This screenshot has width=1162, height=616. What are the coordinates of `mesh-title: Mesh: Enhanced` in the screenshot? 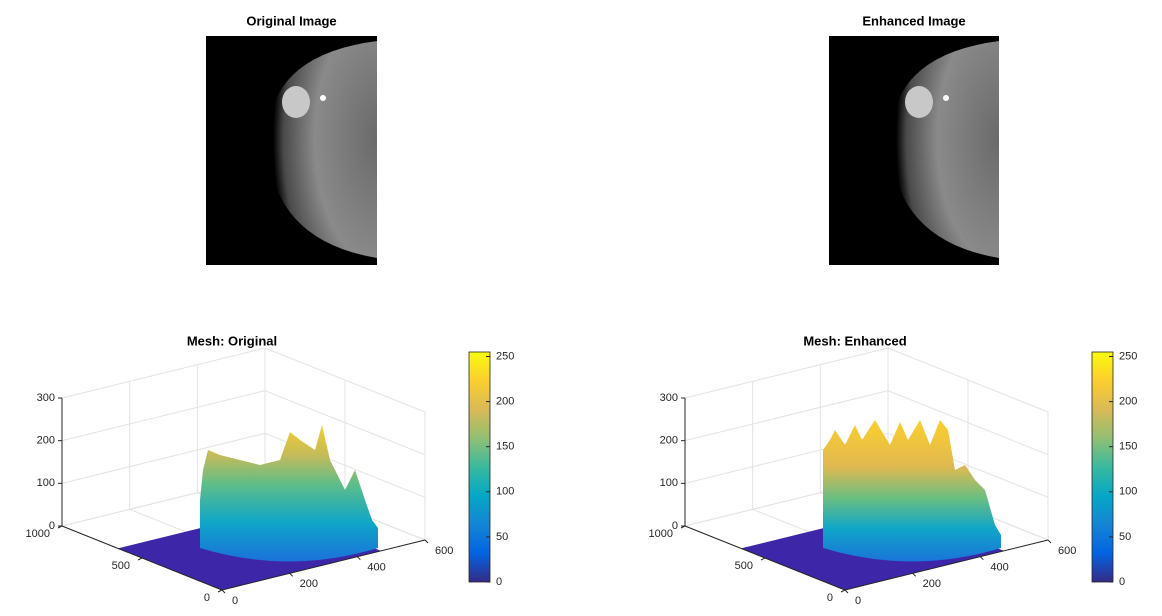 It's located at (854, 340).